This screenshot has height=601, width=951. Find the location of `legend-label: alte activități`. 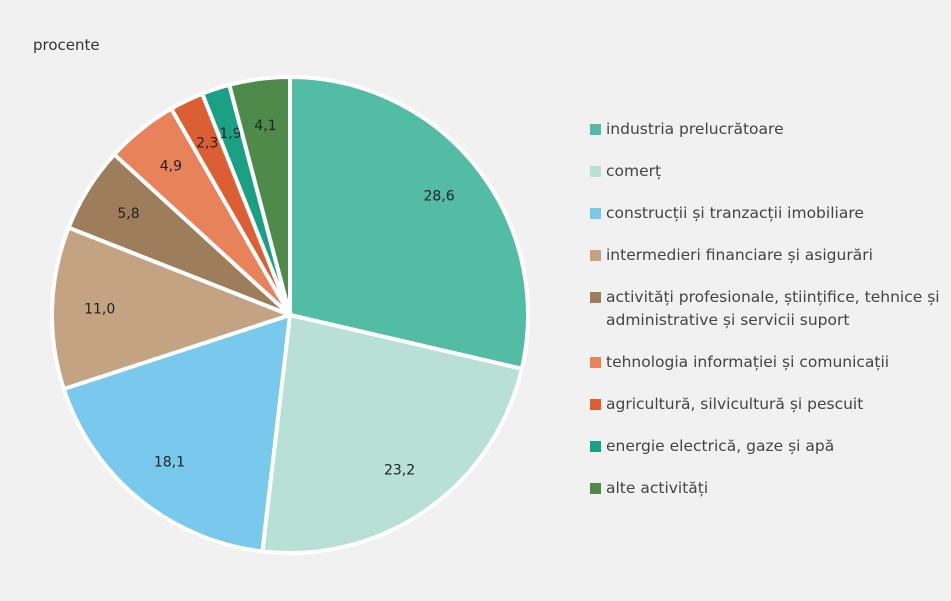

legend-label: alte activități is located at coordinates (657, 488).